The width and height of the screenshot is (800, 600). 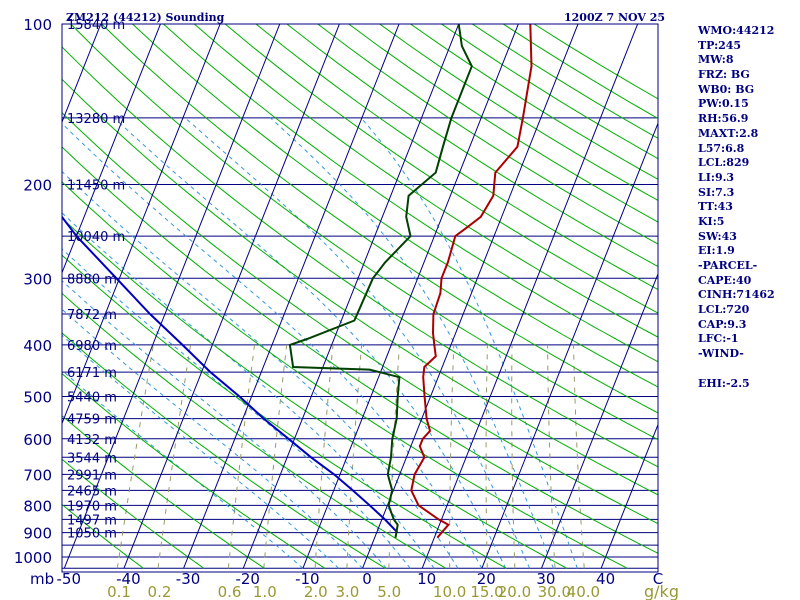 I want to click on height-label: 4759 m, so click(x=92, y=420).